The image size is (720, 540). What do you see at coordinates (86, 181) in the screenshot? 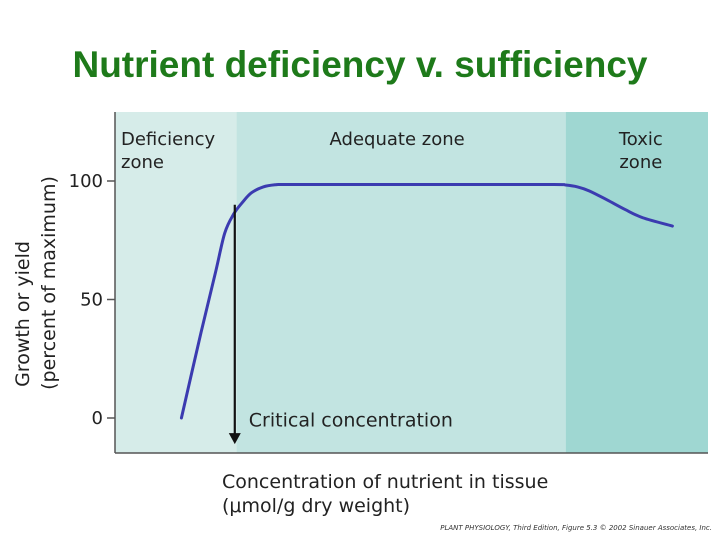
I see `y-tick-label-100: 100` at bounding box center [86, 181].